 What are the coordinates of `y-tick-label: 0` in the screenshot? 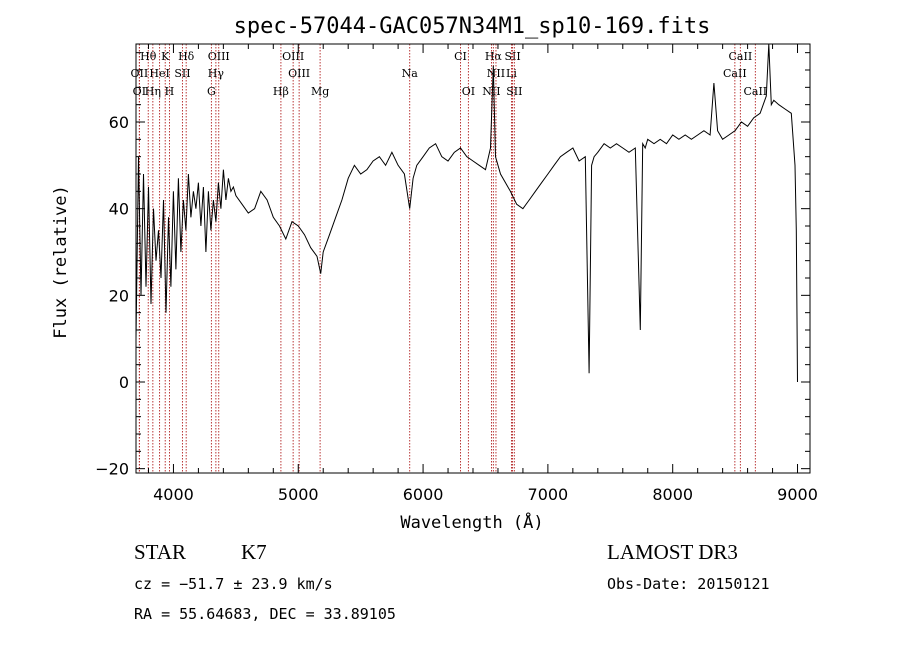 It's located at (124, 382).